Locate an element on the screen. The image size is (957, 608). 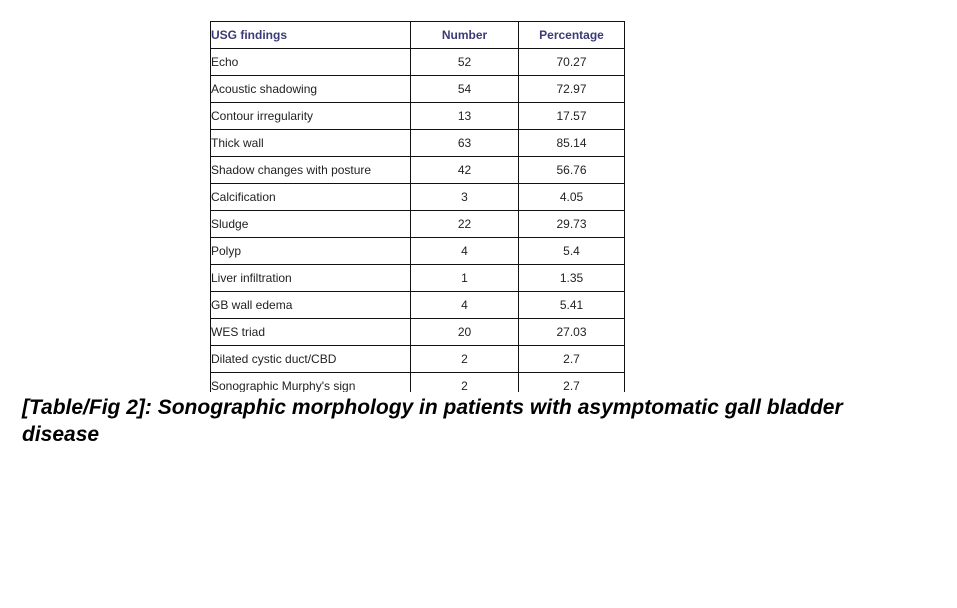
table-row: Sludge 22 29.73 is located at coordinates (417, 224).